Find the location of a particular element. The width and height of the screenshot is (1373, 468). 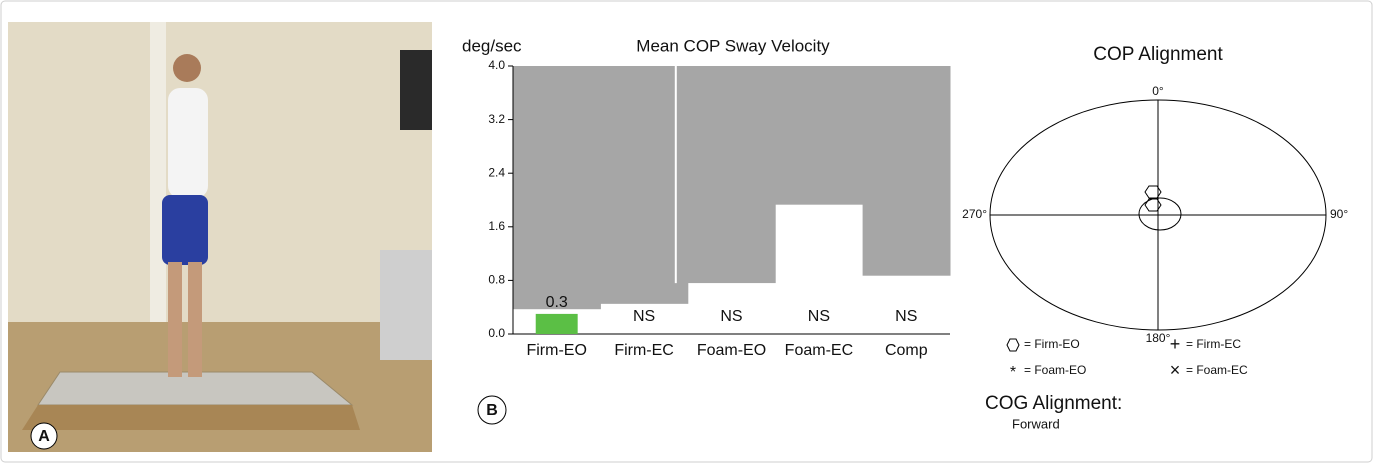

legend-symbol: × is located at coordinates (1175, 370).